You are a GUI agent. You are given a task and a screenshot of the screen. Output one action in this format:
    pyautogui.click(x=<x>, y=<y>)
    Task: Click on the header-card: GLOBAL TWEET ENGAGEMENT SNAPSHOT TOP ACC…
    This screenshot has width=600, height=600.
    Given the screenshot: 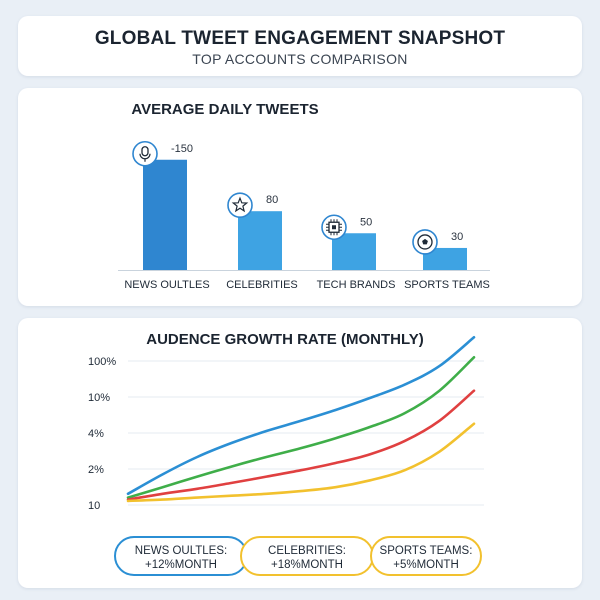 What is the action you would take?
    pyautogui.click(x=300, y=46)
    